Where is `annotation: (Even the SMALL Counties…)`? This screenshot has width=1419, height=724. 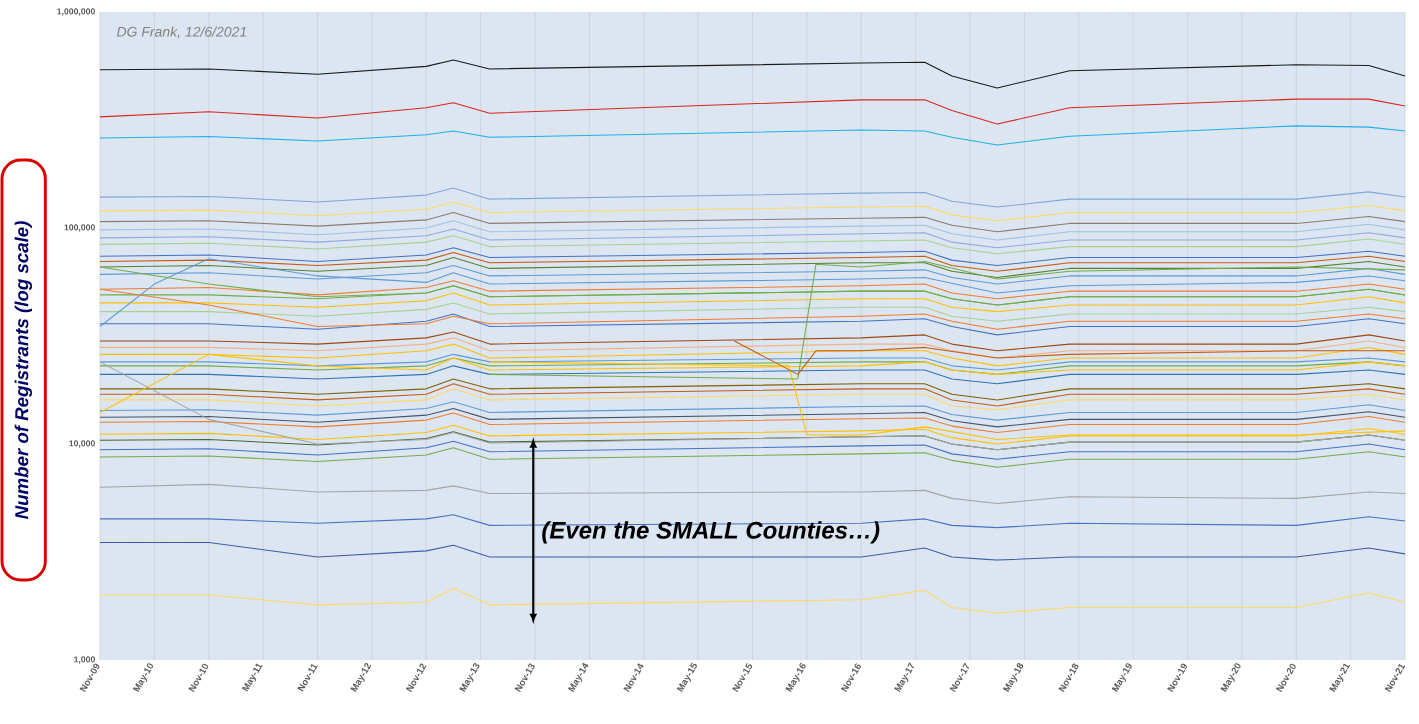
annotation: (Even the SMALL Counties…) is located at coordinates (711, 532).